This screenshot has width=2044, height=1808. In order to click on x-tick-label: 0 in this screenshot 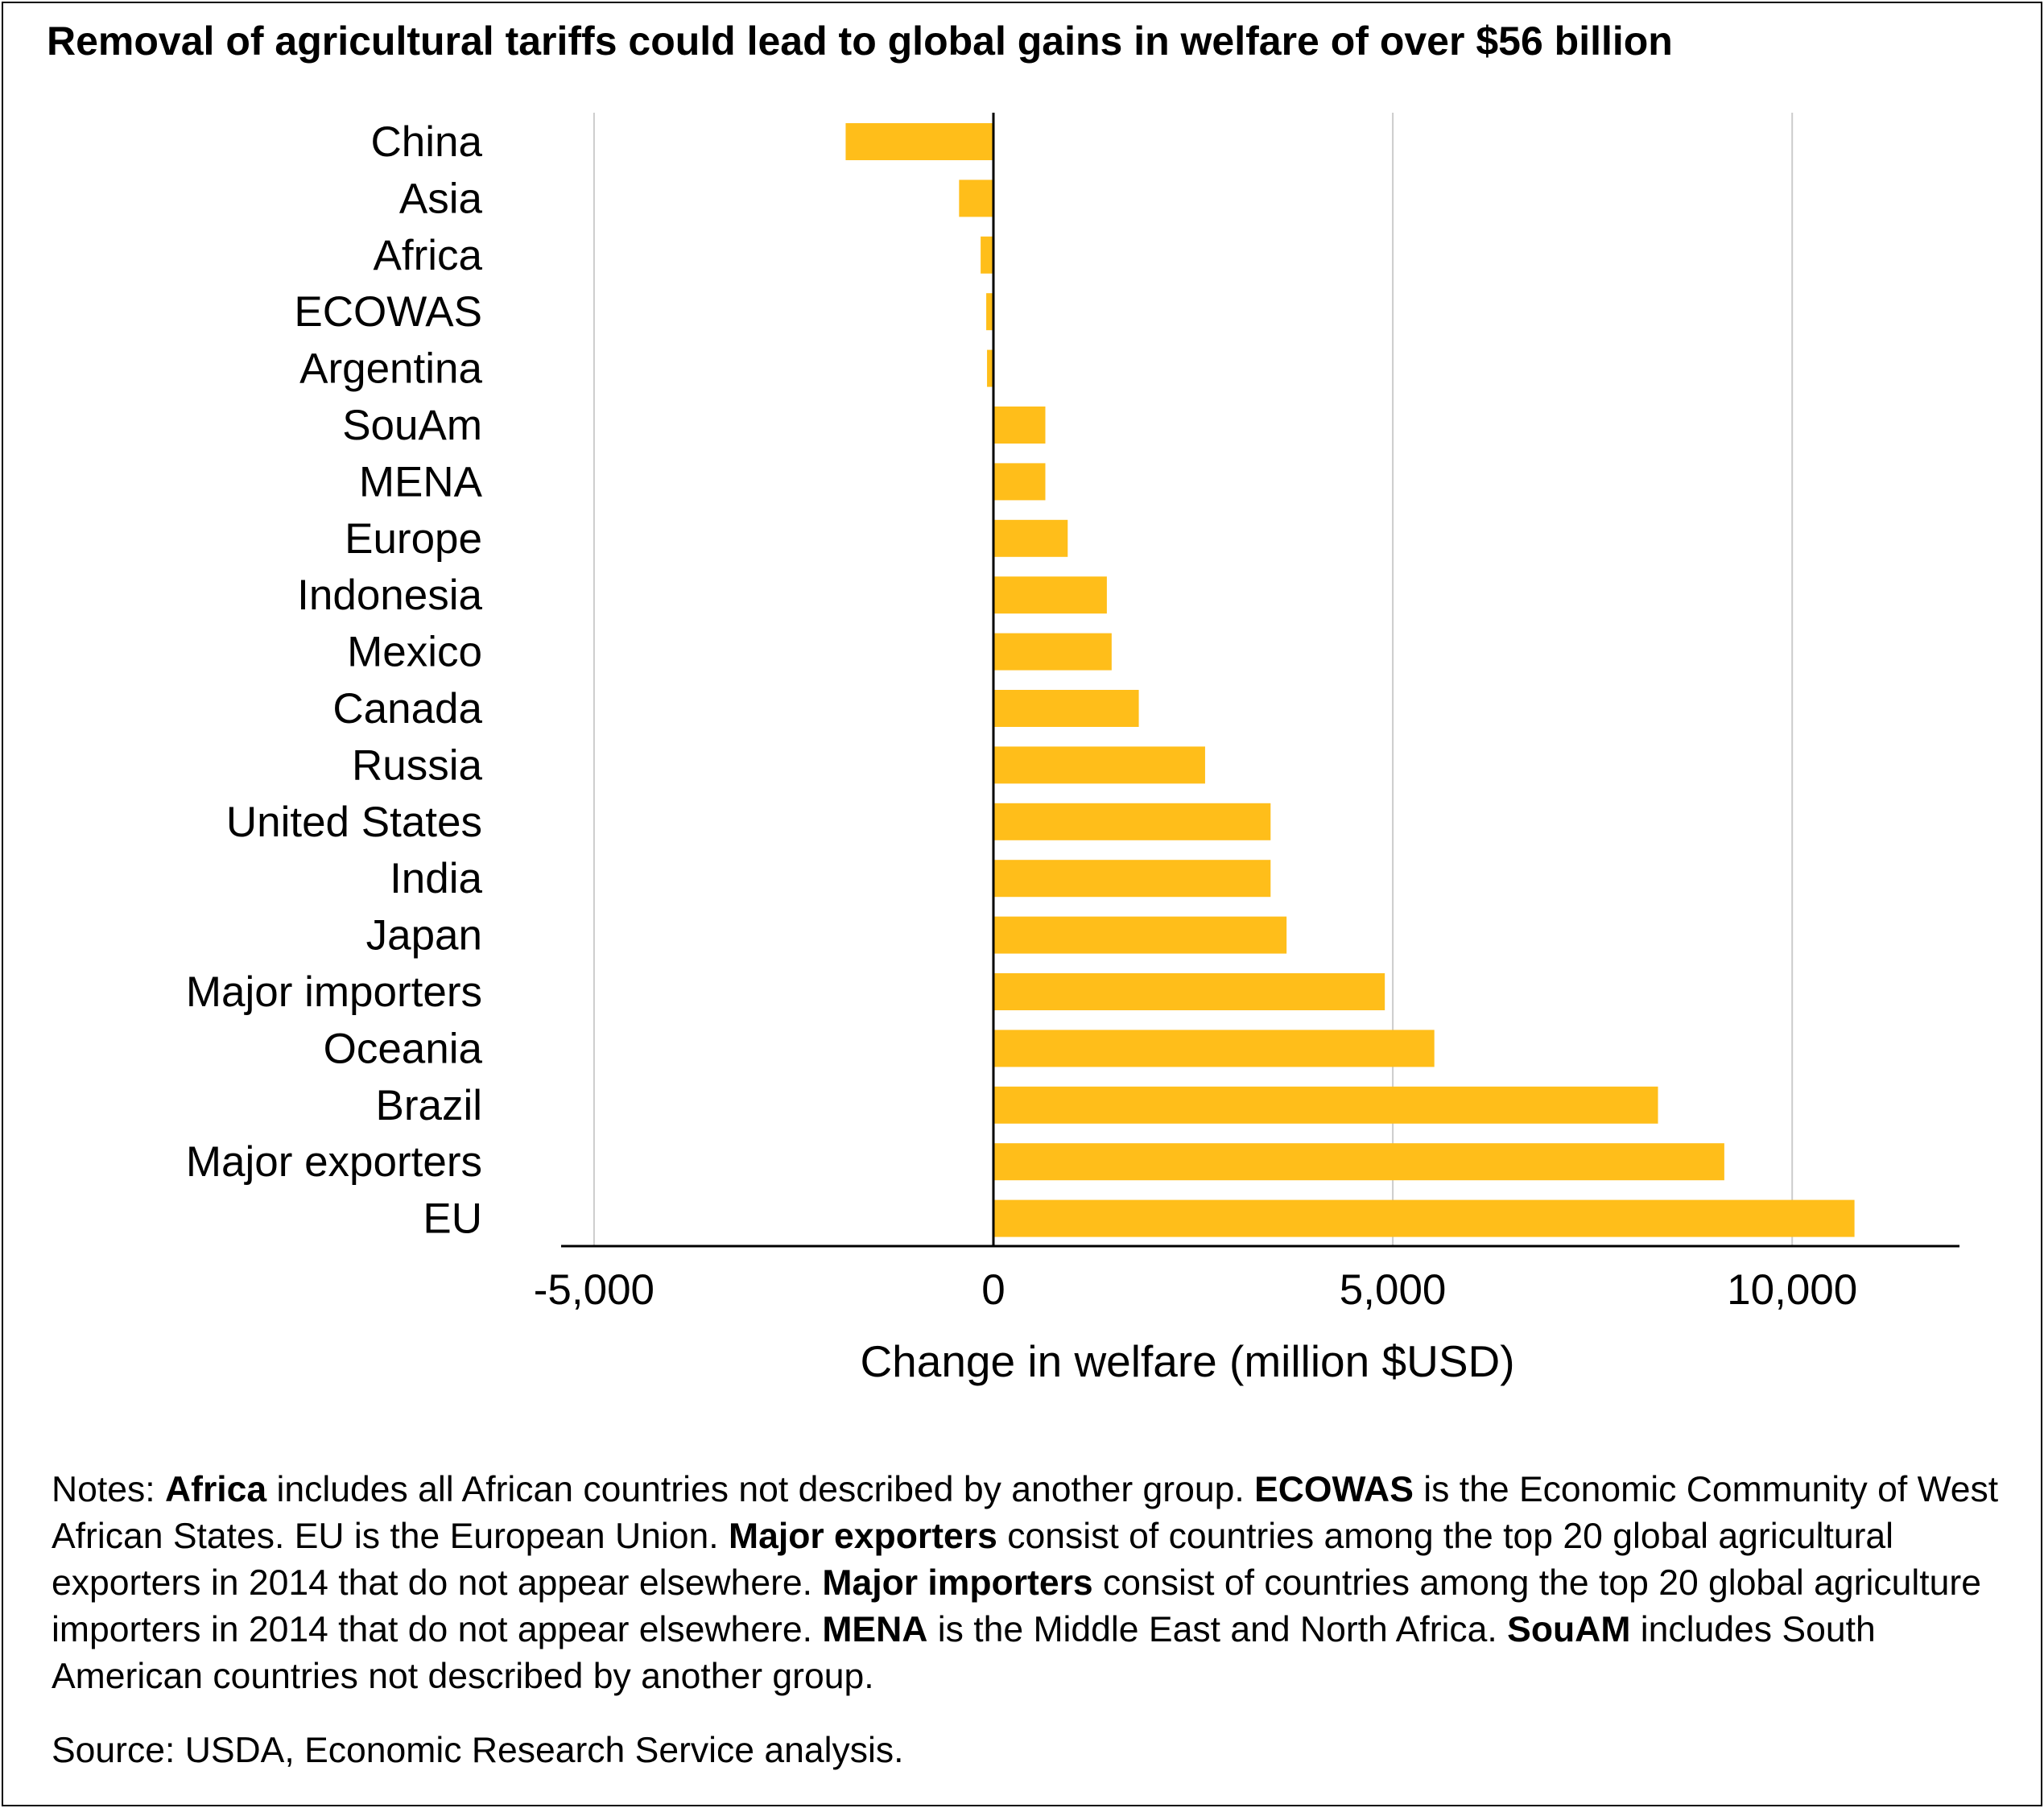, I will do `click(993, 1290)`.